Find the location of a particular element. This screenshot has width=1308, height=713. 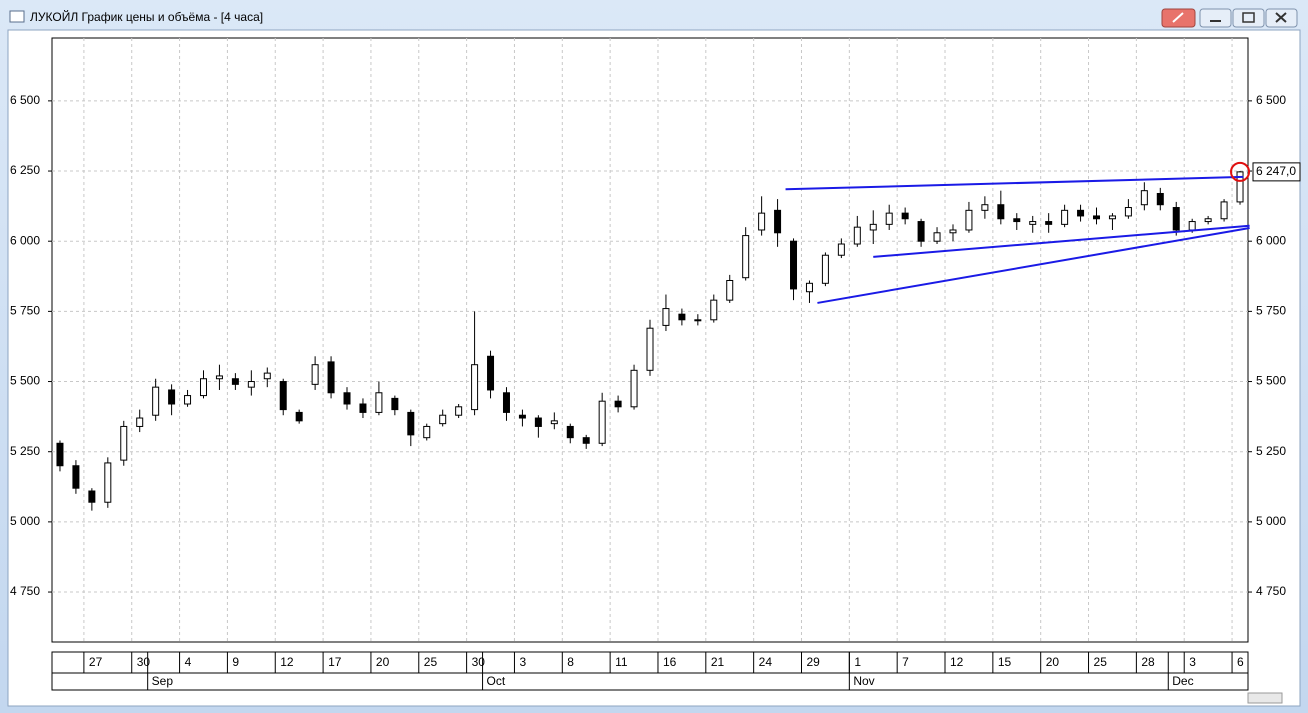

scrollbar is located at coordinates (1265, 698).